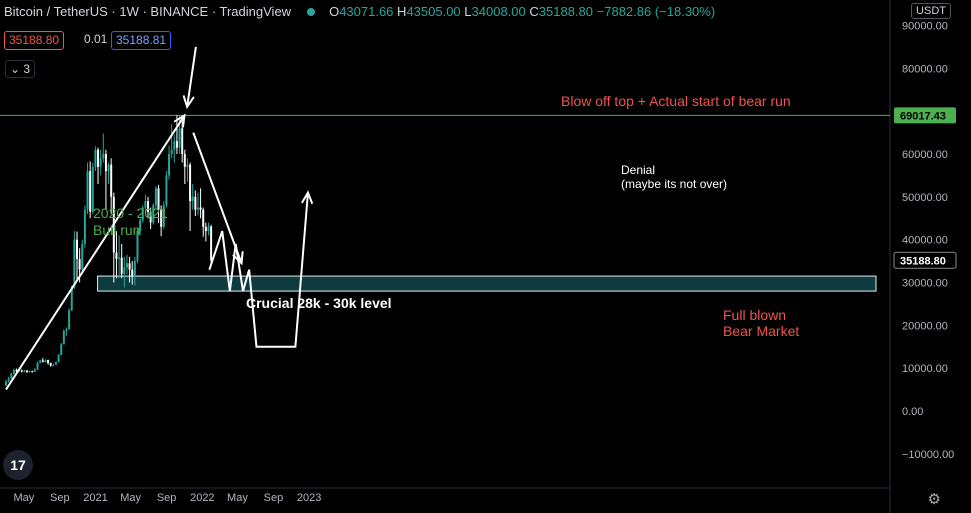 Image resolution: width=971 pixels, height=513 pixels. Describe the element at coordinates (566, 11) in the screenshot. I see `close-value: 35188.80` at that location.